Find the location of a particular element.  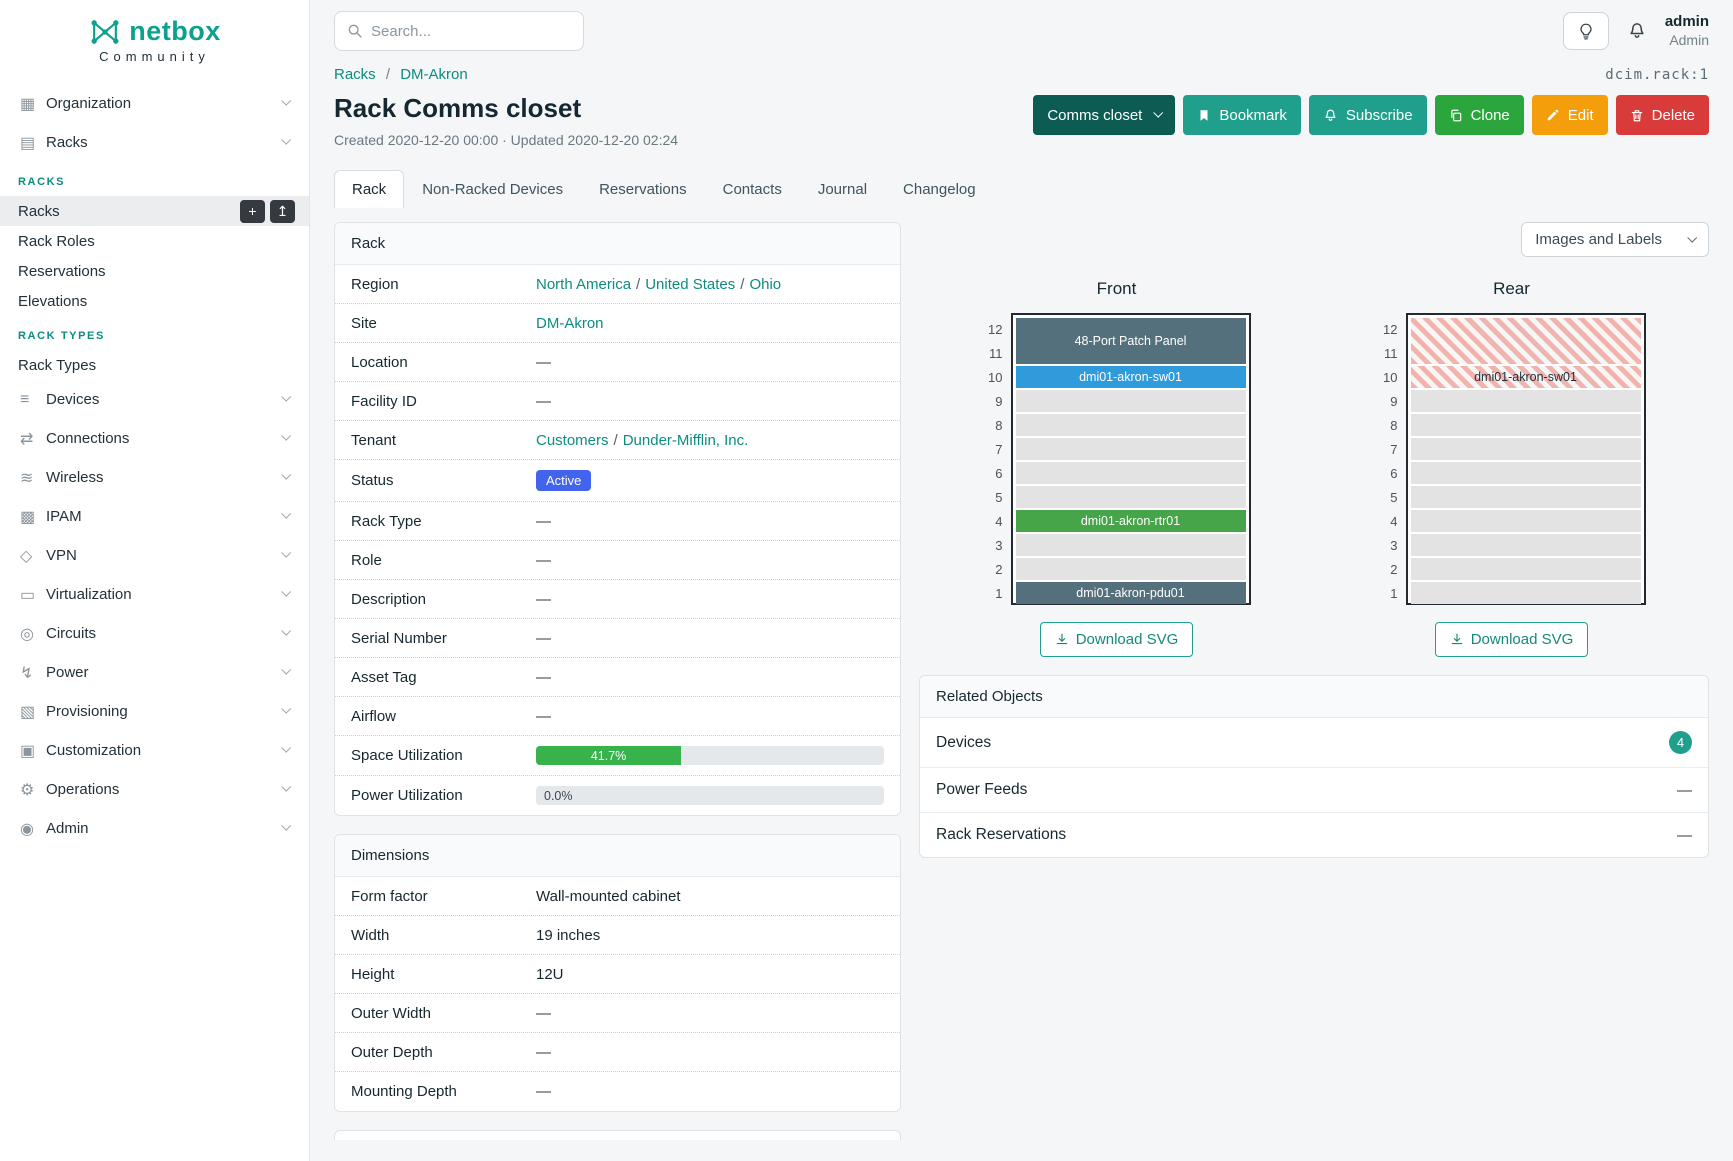

sidebar-group-ipam: ▩ IPAM is located at coordinates (154, 516).